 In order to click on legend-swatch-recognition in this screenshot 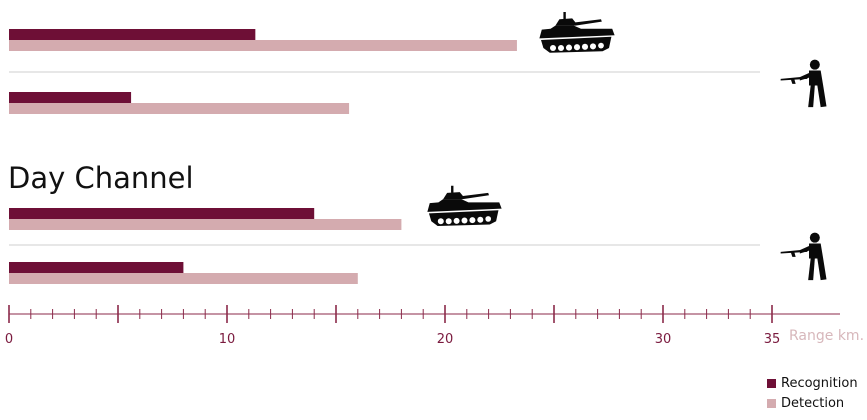, I will do `click(771, 383)`.